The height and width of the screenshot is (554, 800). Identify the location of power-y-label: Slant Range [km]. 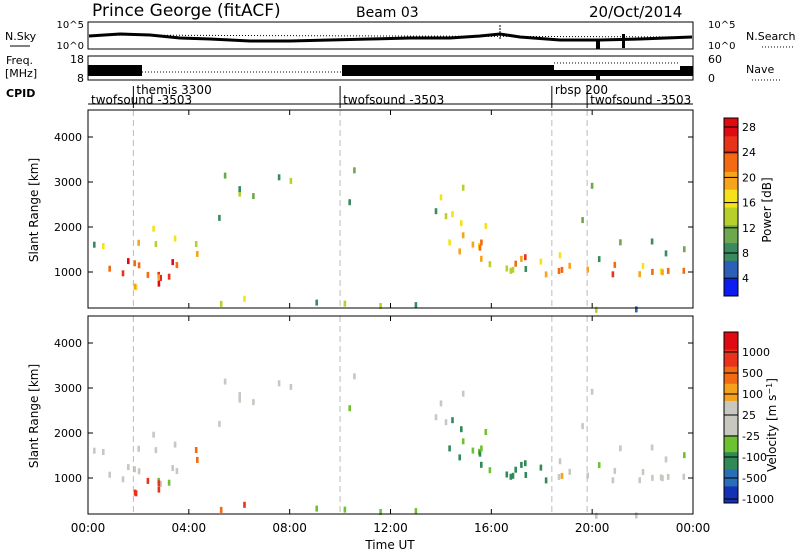
(34, 210).